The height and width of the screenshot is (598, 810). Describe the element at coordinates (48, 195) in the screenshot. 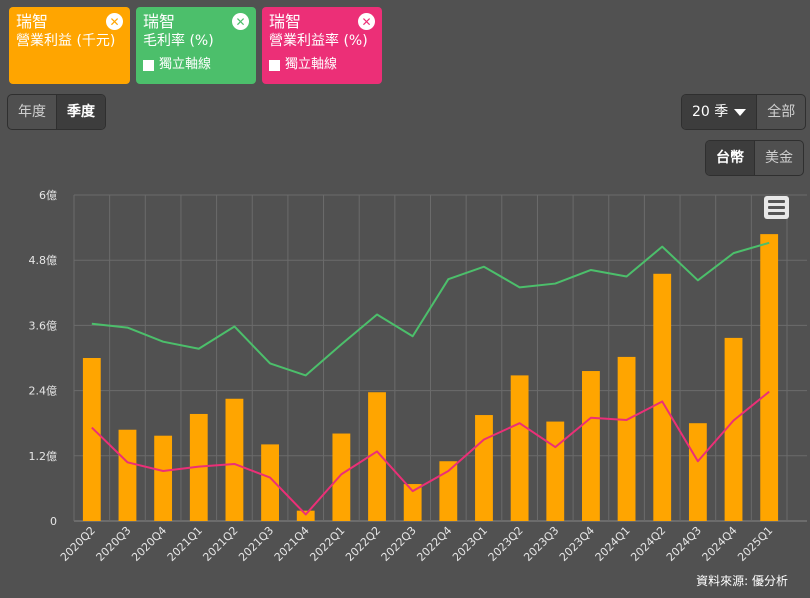

I see `y-tick-label: 6億` at that location.